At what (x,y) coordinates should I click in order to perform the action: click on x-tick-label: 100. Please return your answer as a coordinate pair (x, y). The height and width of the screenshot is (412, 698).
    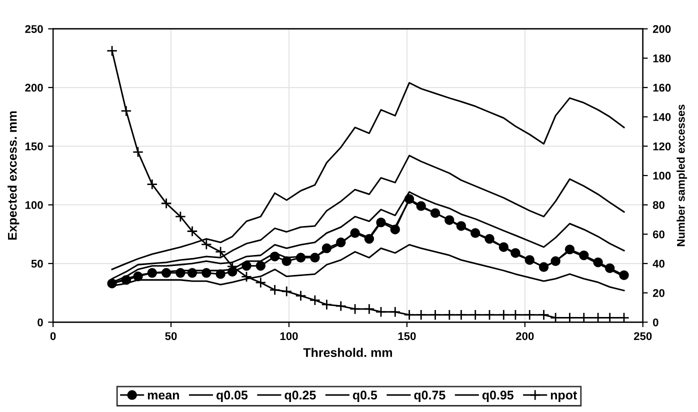
    Looking at the image, I should click on (289, 336).